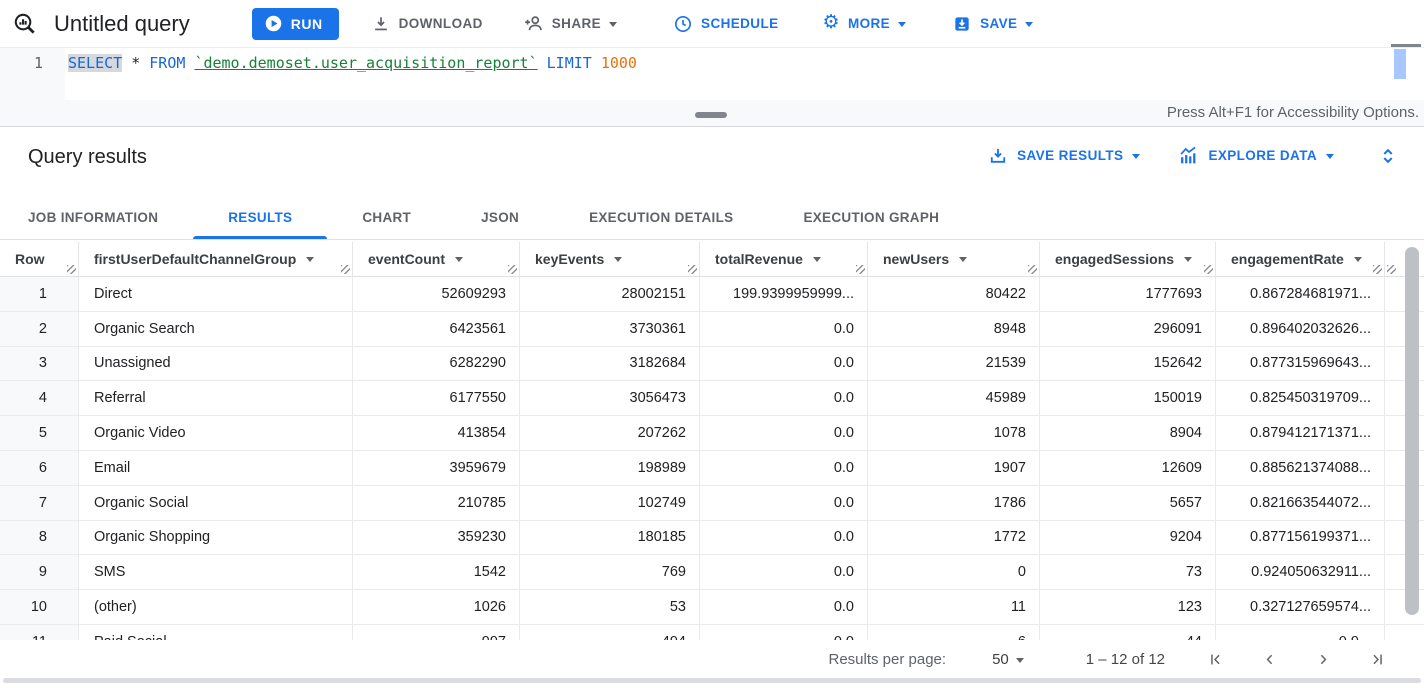  Describe the element at coordinates (39, 398) in the screenshot. I see `cell-Row: 4` at that location.